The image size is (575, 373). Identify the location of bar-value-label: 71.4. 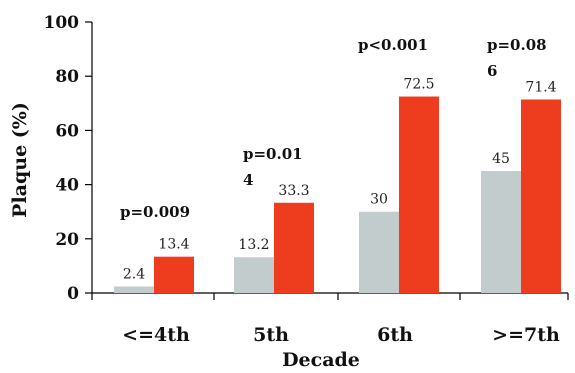
(540, 88).